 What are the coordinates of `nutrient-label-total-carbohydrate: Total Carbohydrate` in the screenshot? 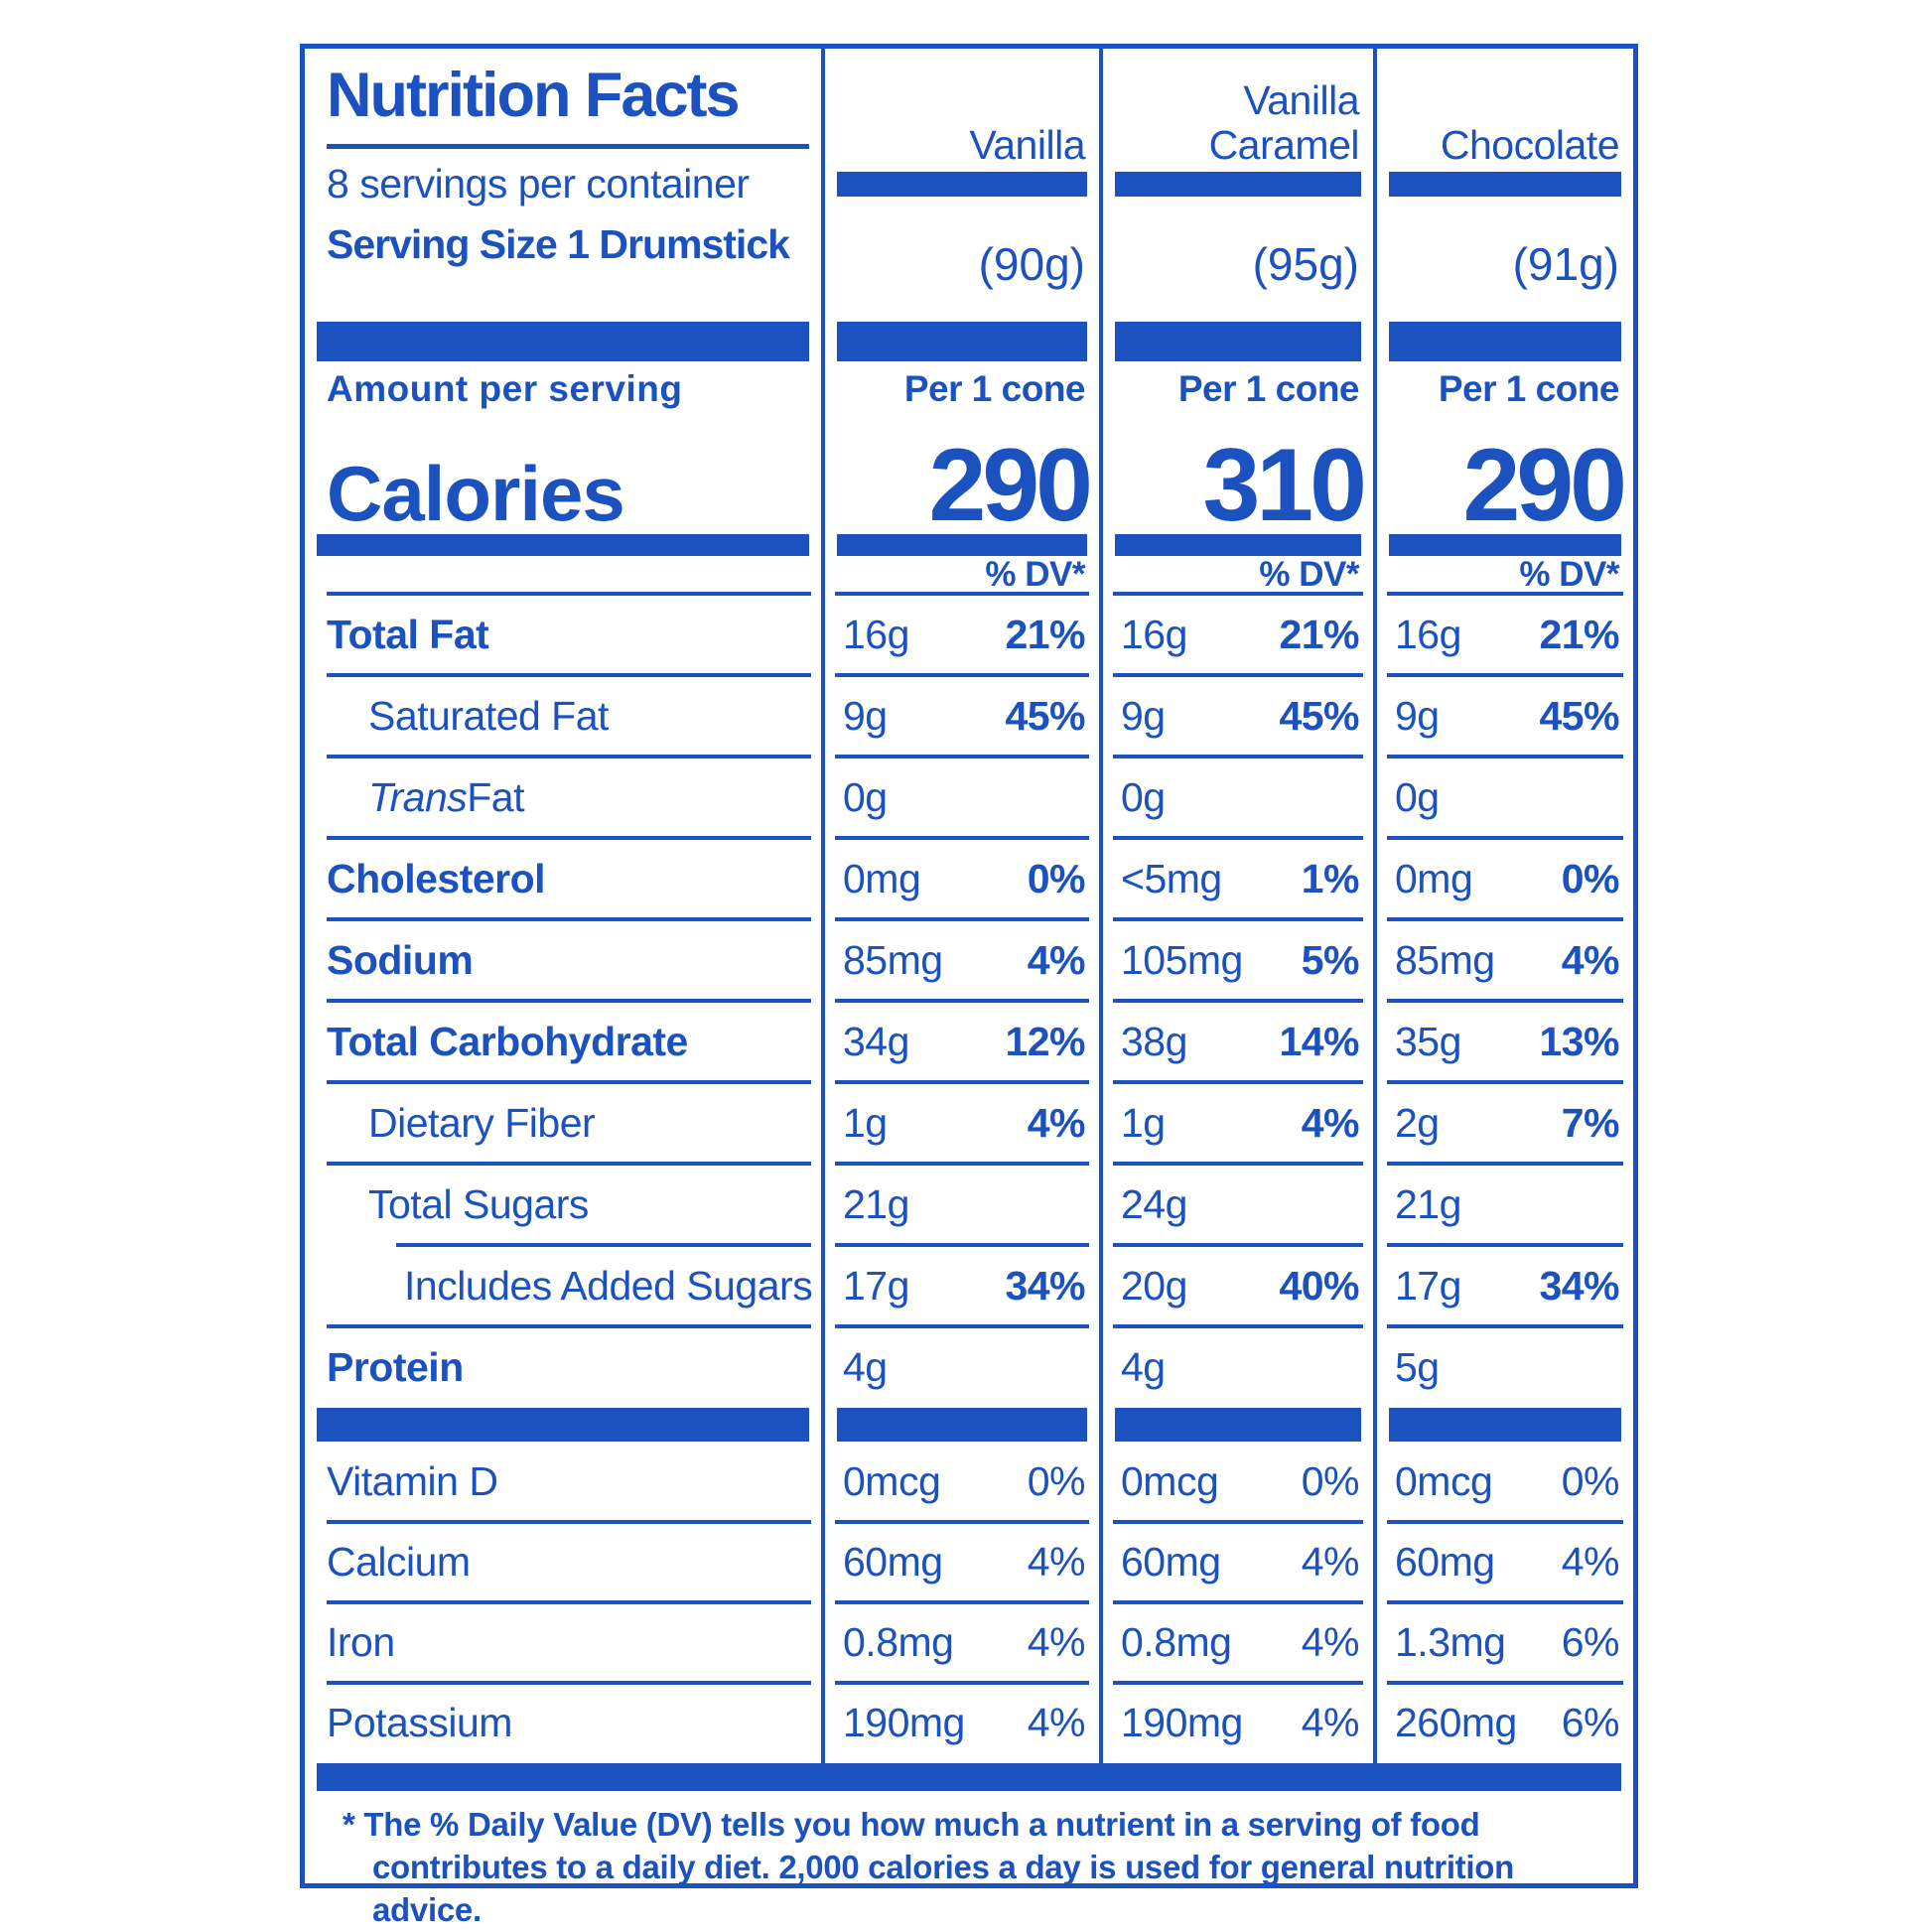 It's located at (563, 1040).